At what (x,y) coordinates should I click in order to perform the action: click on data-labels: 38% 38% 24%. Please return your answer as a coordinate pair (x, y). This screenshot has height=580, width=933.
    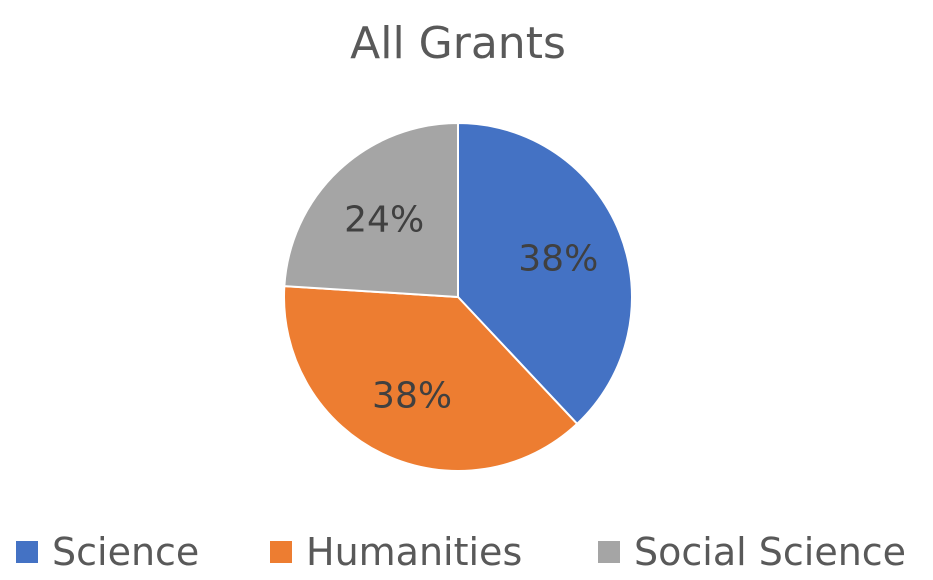
    Looking at the image, I should click on (471, 307).